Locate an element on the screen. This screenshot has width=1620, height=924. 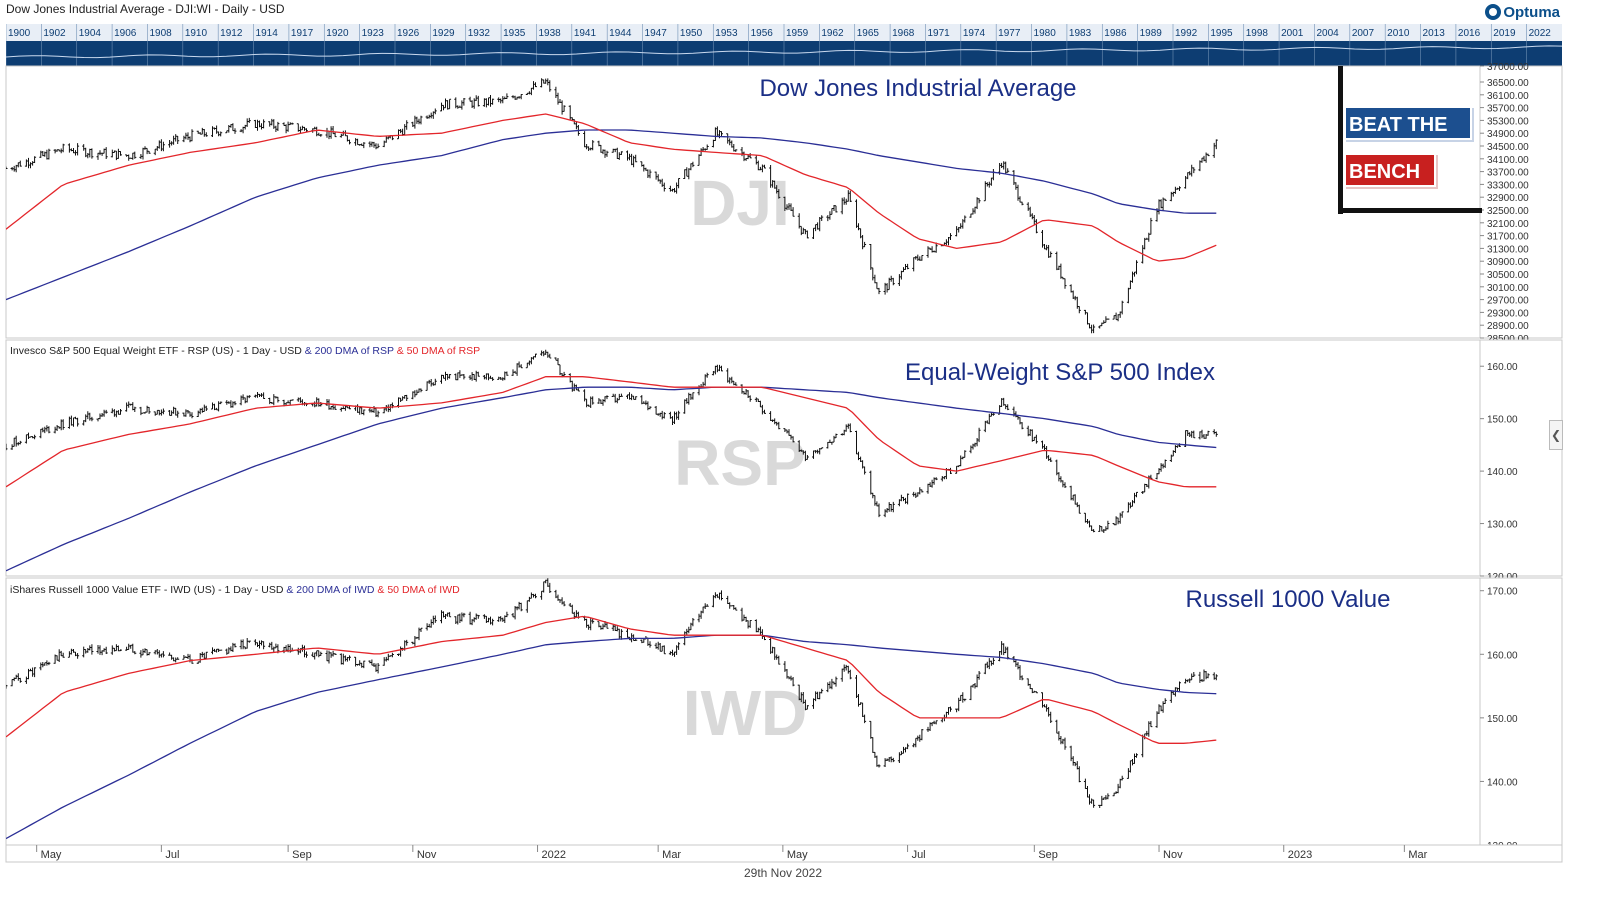
overview-year-label: 1989 is located at coordinates (1151, 33).